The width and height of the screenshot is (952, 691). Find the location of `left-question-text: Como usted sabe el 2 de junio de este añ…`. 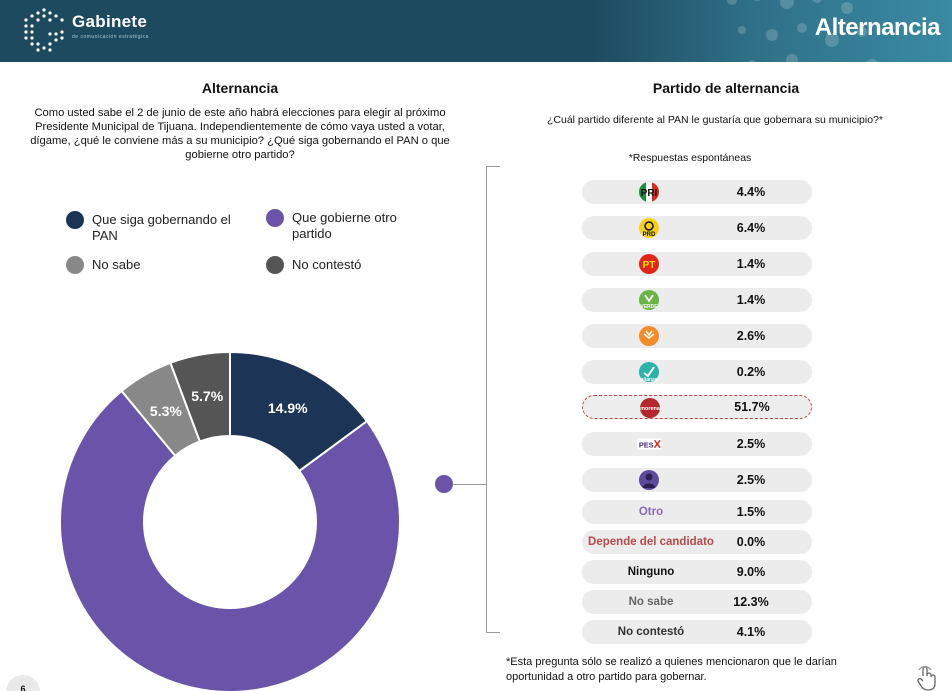

left-question-text: Como usted sabe el 2 de junio de este añ… is located at coordinates (240, 134).